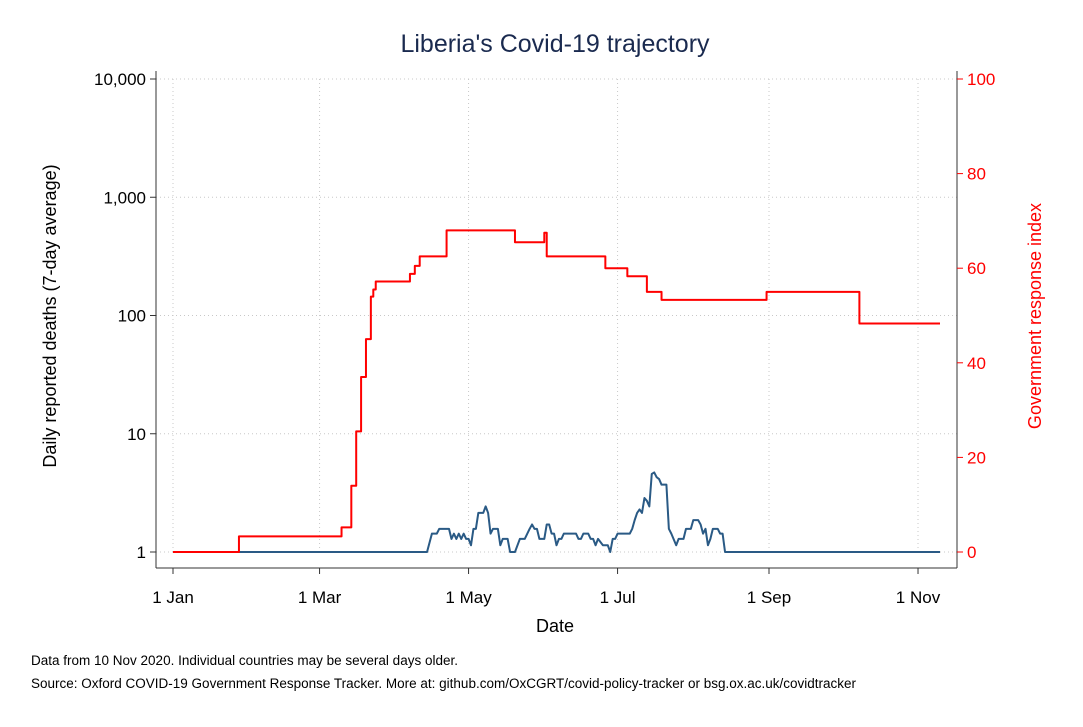 This screenshot has height=727, width=1083. Describe the element at coordinates (141, 552) in the screenshot. I see `y-left-tick-label: 1` at that location.